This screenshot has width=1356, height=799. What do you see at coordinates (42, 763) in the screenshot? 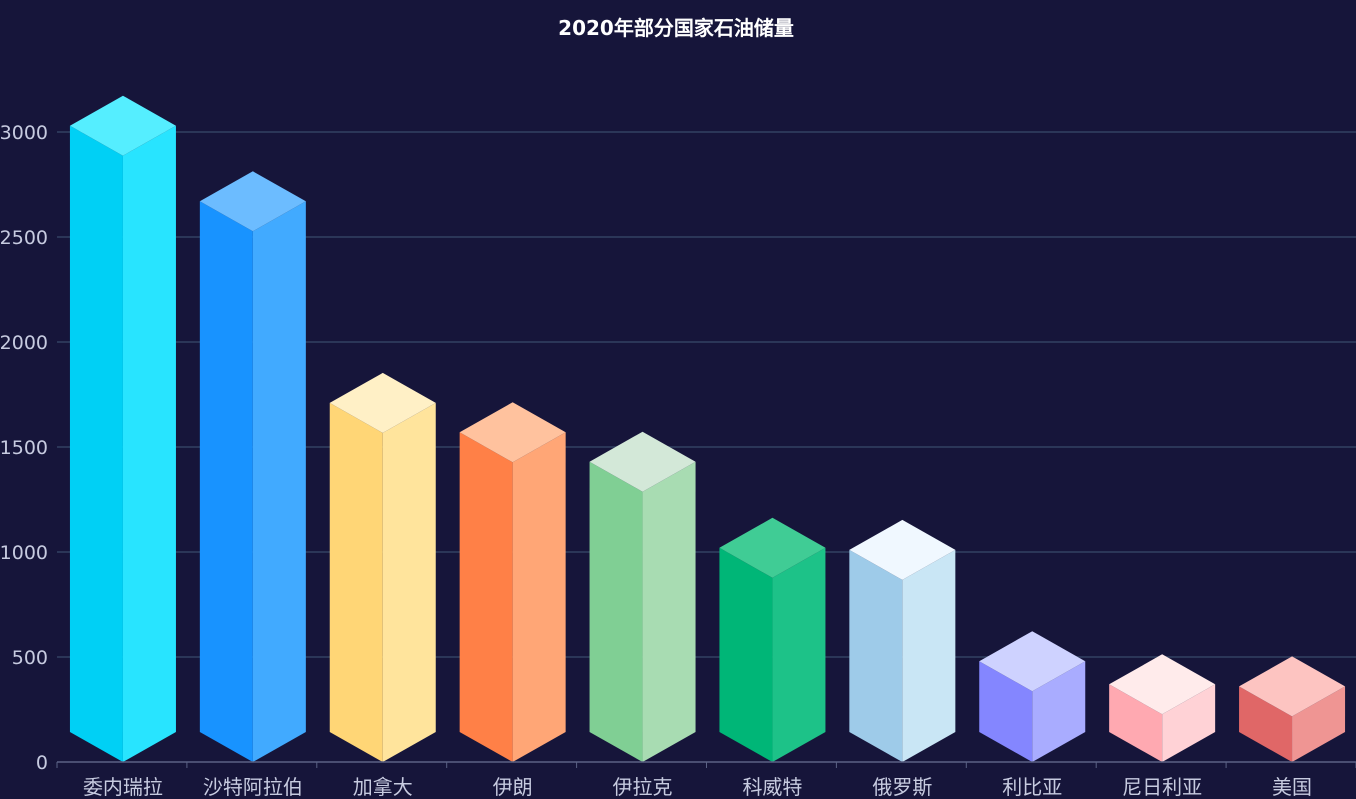
I see `y-tick-label: 0` at bounding box center [42, 763].